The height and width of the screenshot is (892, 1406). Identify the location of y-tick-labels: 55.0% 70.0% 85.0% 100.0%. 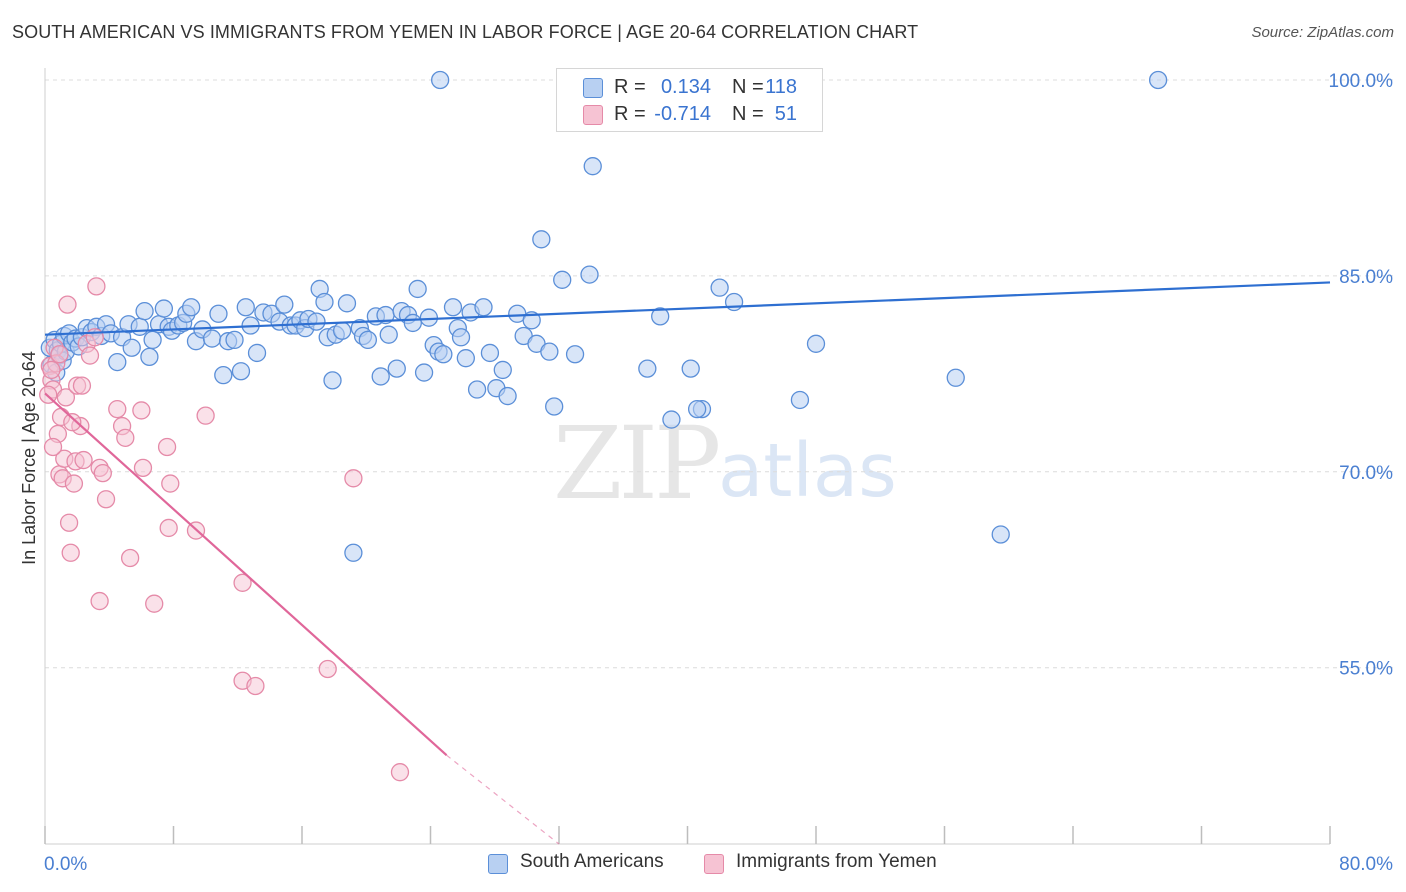
(1361, 375).